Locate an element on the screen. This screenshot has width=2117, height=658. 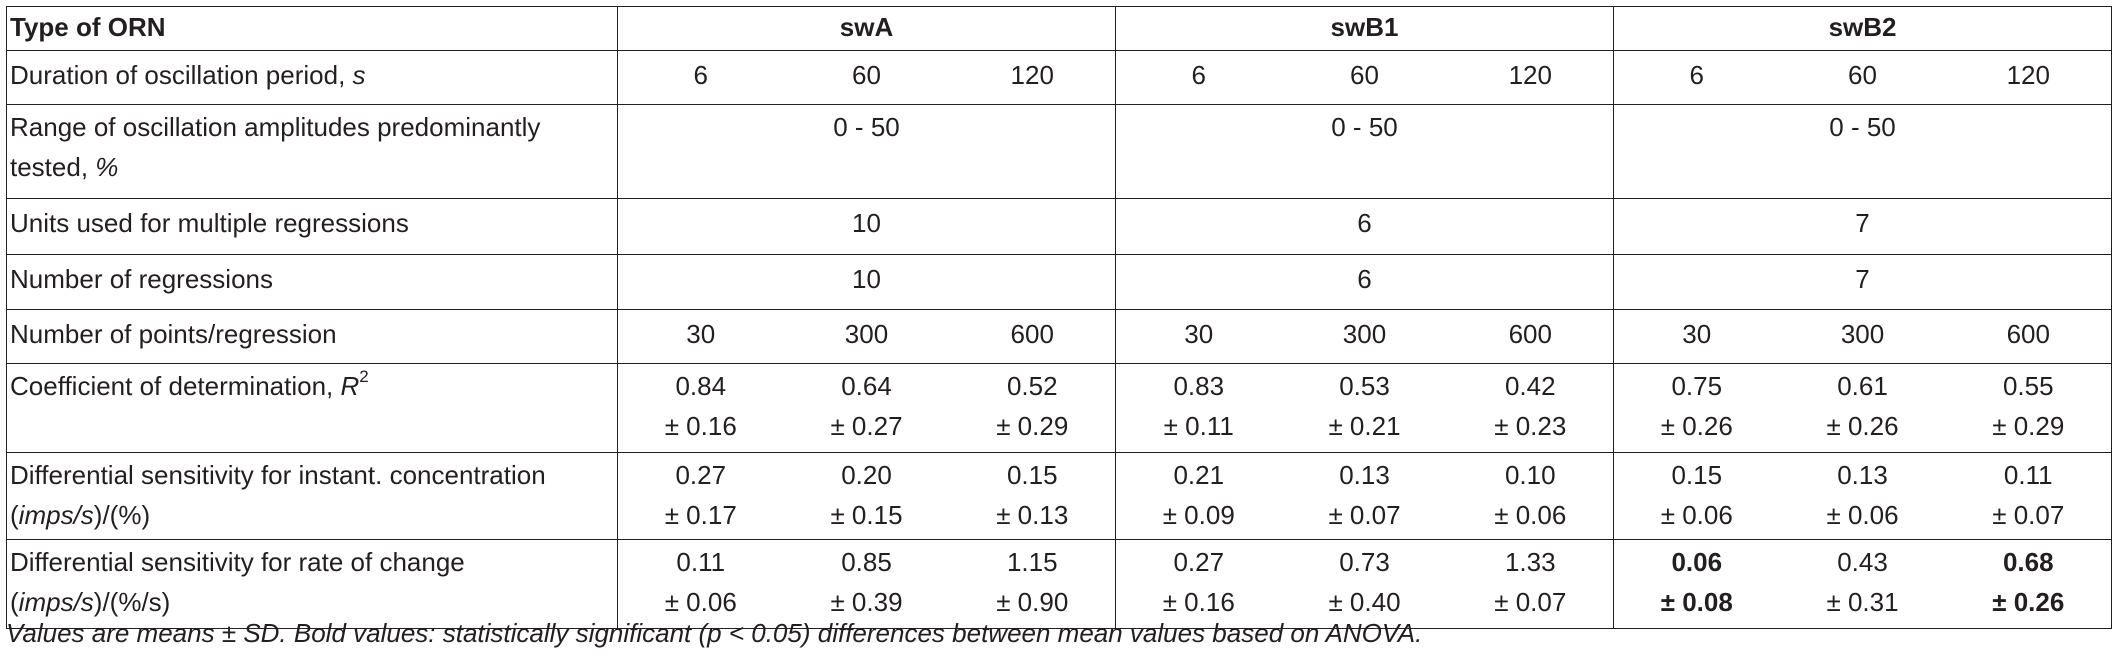
table-cell: 1.33 ± 0.07 is located at coordinates (1531, 584).